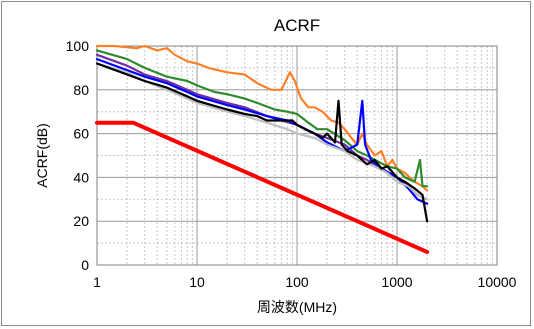  What do you see at coordinates (297, 282) in the screenshot?
I see `x-tick-label: 100` at bounding box center [297, 282].